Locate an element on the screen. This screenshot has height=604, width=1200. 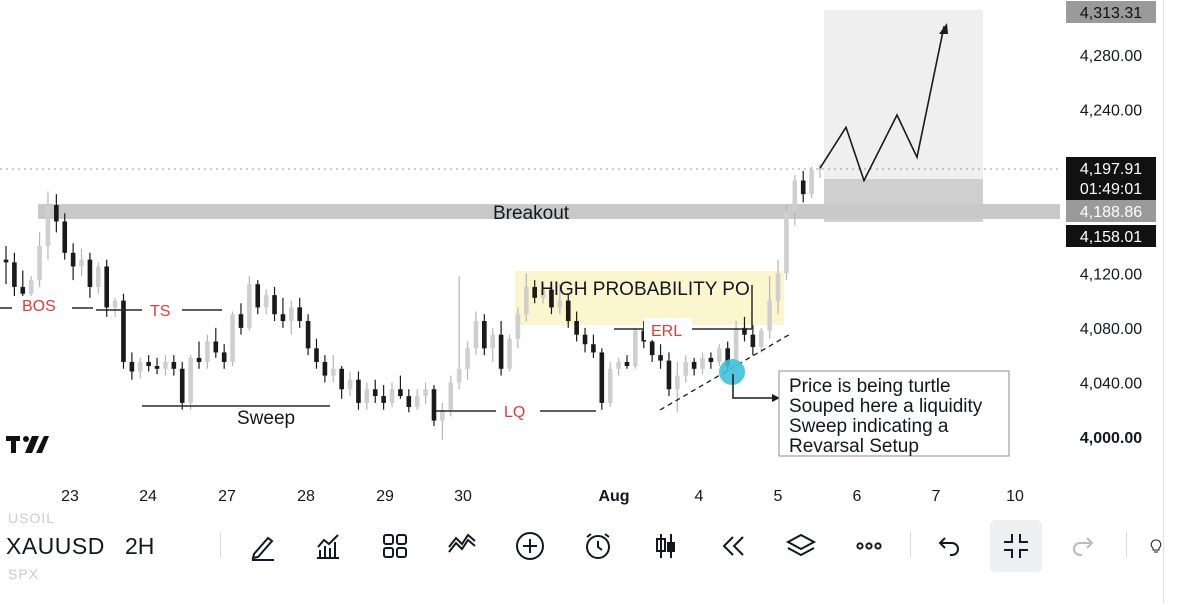
more-button is located at coordinates (869, 546).